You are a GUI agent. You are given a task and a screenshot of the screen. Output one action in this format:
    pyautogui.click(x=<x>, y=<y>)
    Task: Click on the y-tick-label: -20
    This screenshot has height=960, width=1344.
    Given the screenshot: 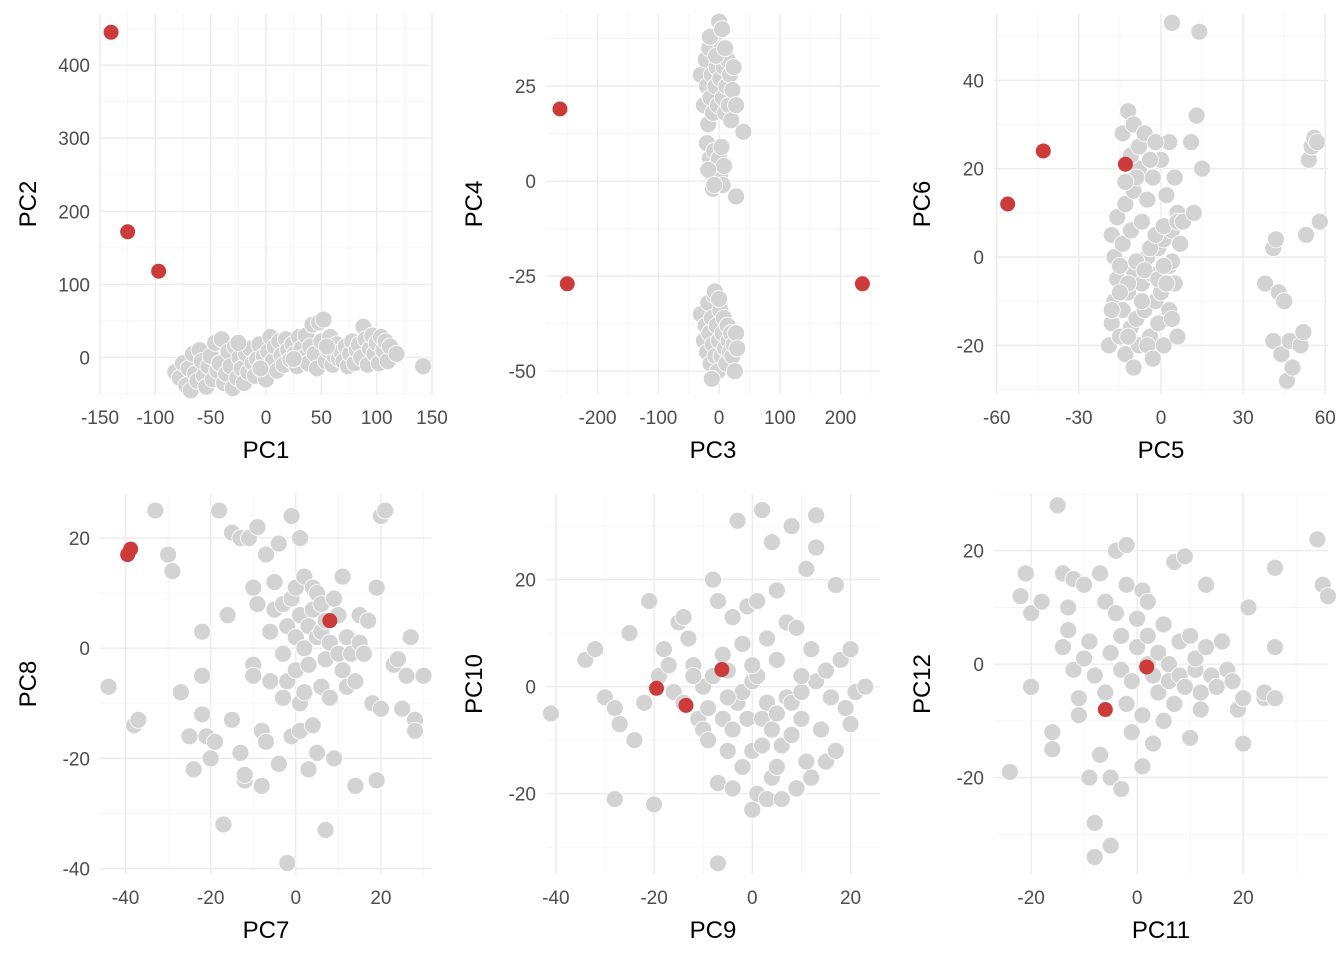 What is the action you would take?
    pyautogui.click(x=522, y=795)
    